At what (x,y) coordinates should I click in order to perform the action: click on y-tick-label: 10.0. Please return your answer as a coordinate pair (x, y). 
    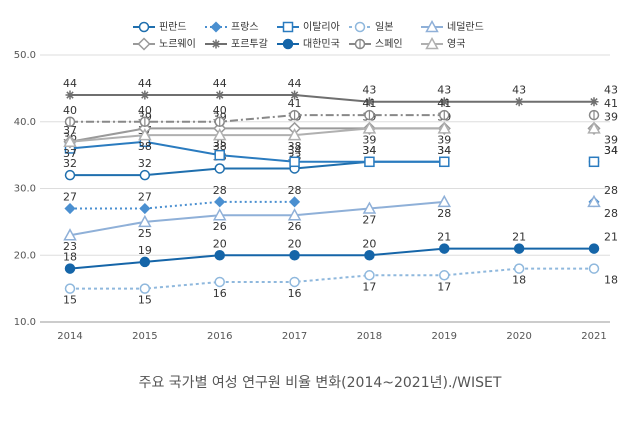
    Looking at the image, I should click on (25, 322).